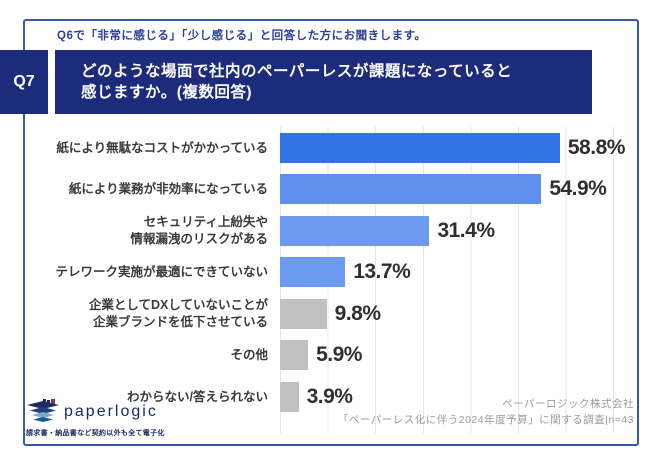 This screenshot has width=650, height=450. Describe the element at coordinates (111, 411) in the screenshot. I see `logo-wordmark: paperlogic` at that location.